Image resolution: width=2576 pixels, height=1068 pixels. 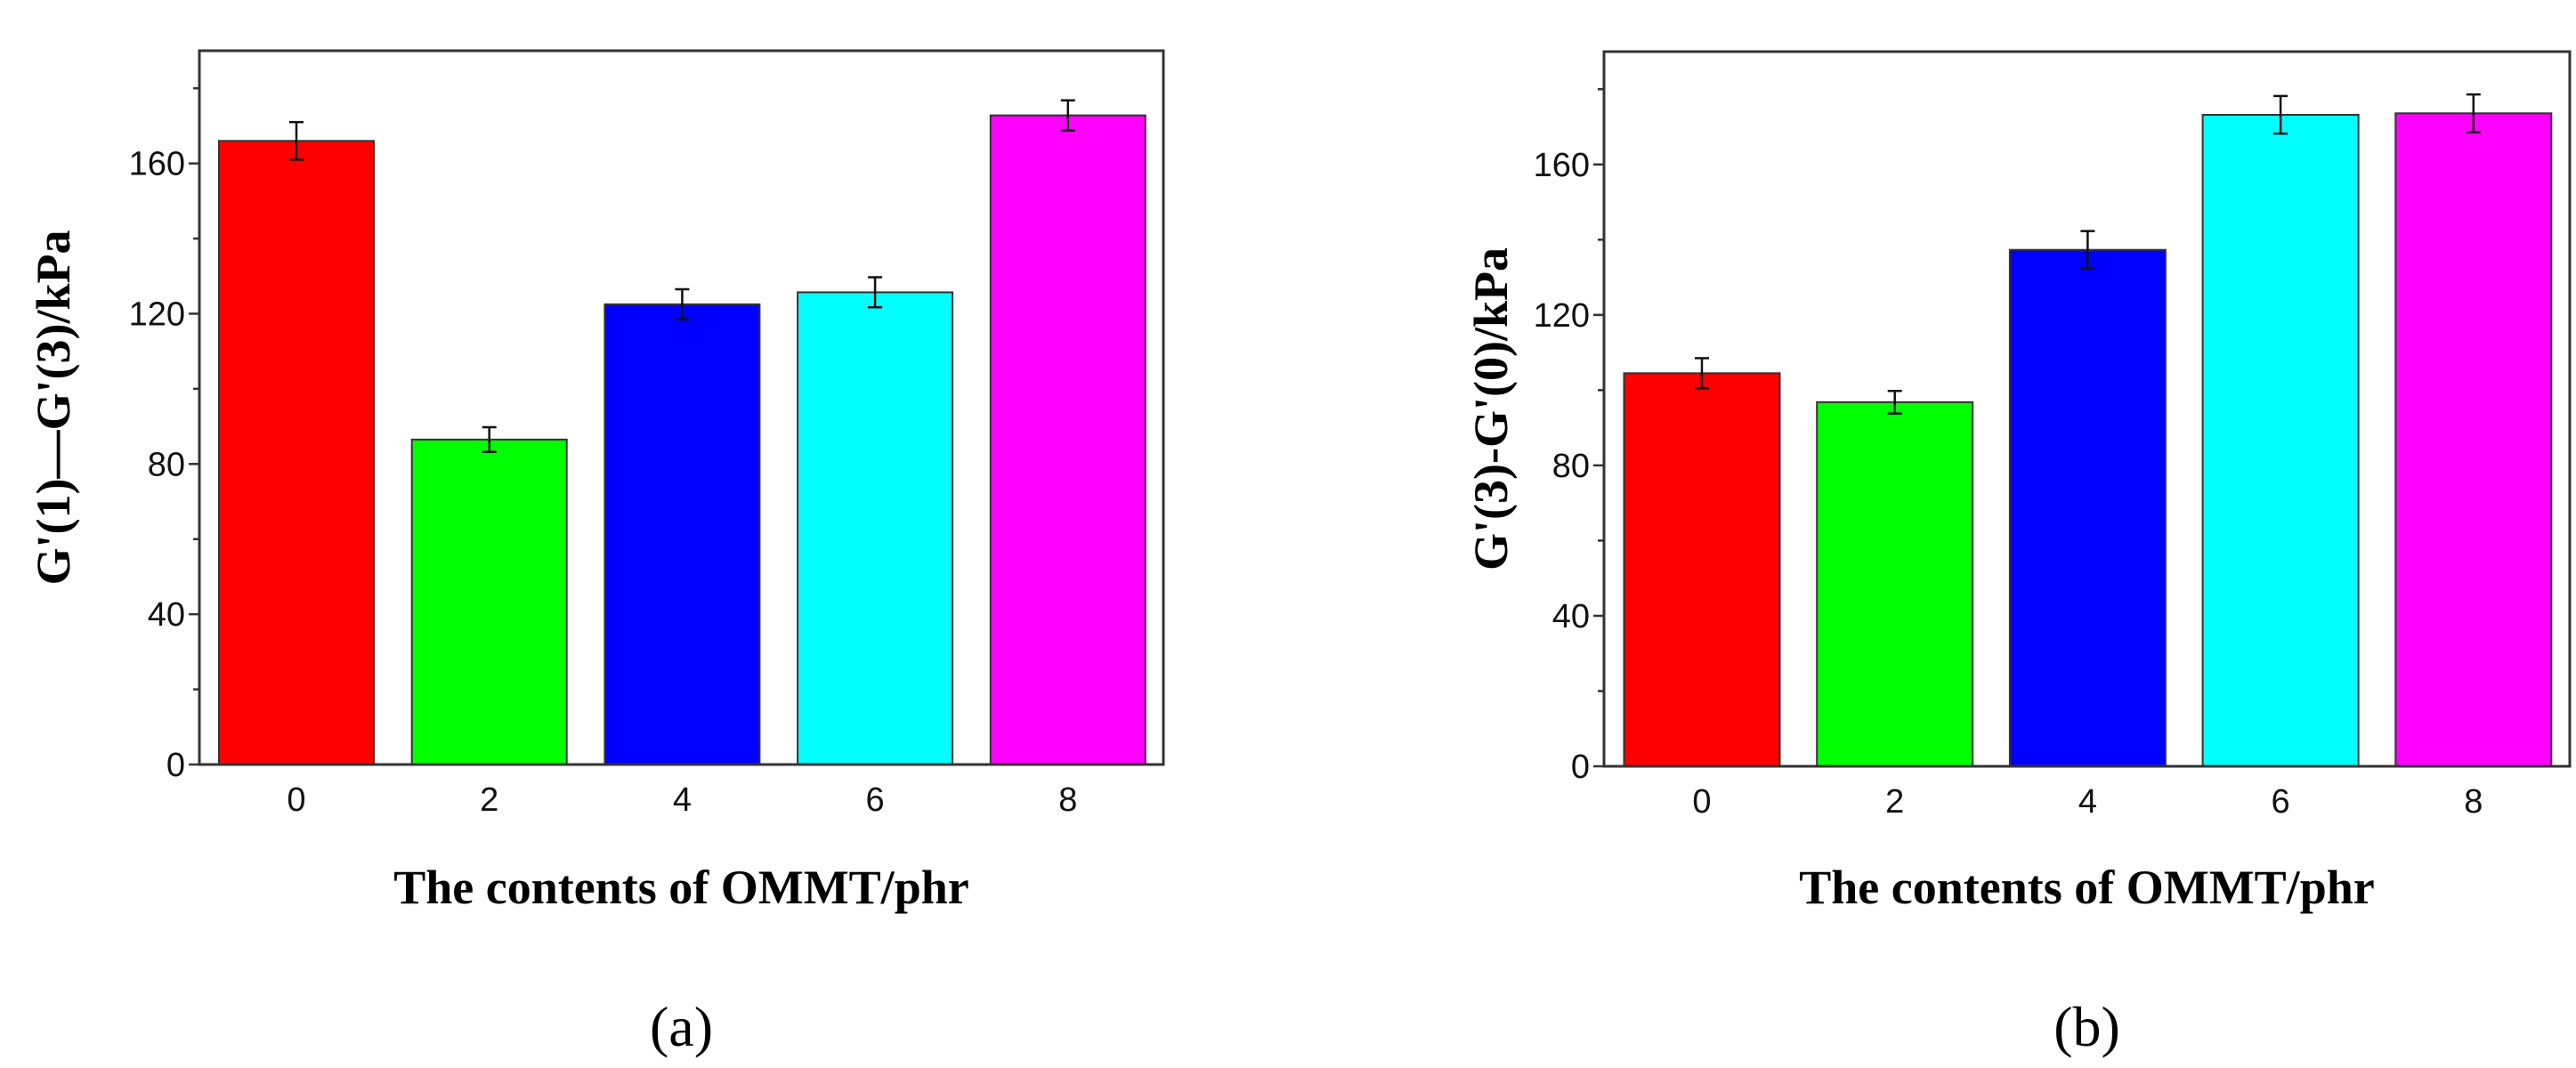 What do you see at coordinates (682, 1026) in the screenshot?
I see `panel-label: (a)` at bounding box center [682, 1026].